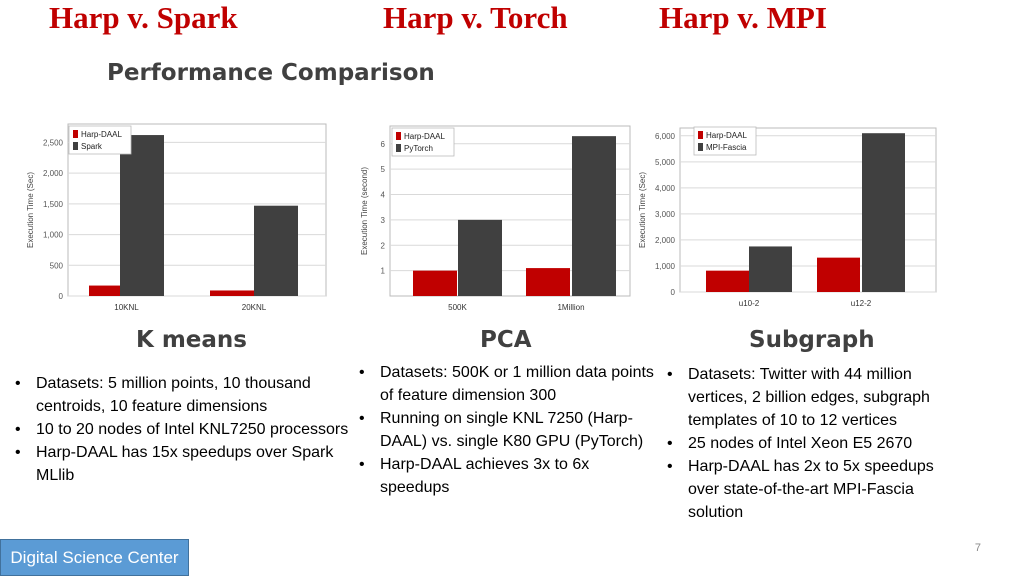  Describe the element at coordinates (977, 548) in the screenshot. I see `page-number: 7` at that location.